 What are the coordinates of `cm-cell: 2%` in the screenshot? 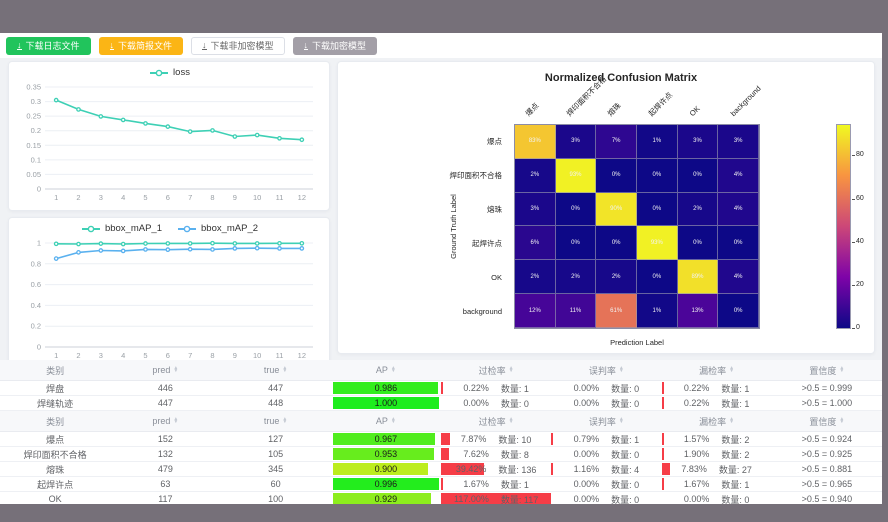 It's located at (616, 277).